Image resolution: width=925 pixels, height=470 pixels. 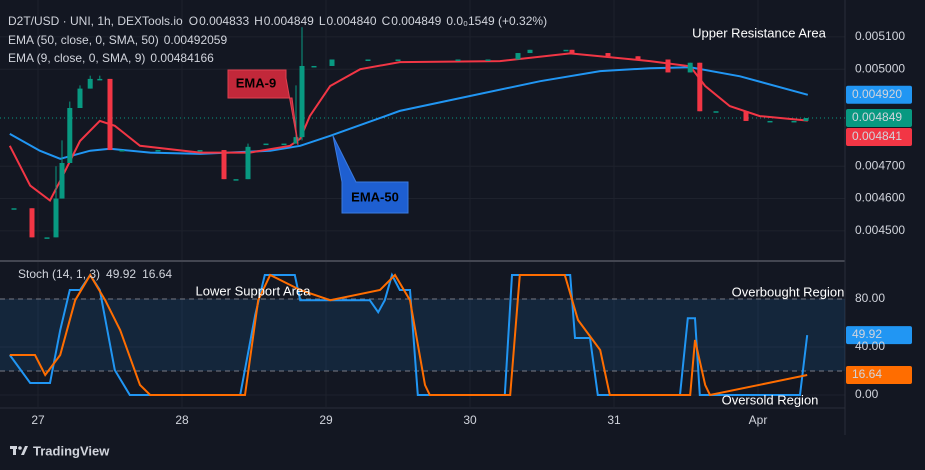 I want to click on annotation: EMA-50, so click(x=375, y=196).